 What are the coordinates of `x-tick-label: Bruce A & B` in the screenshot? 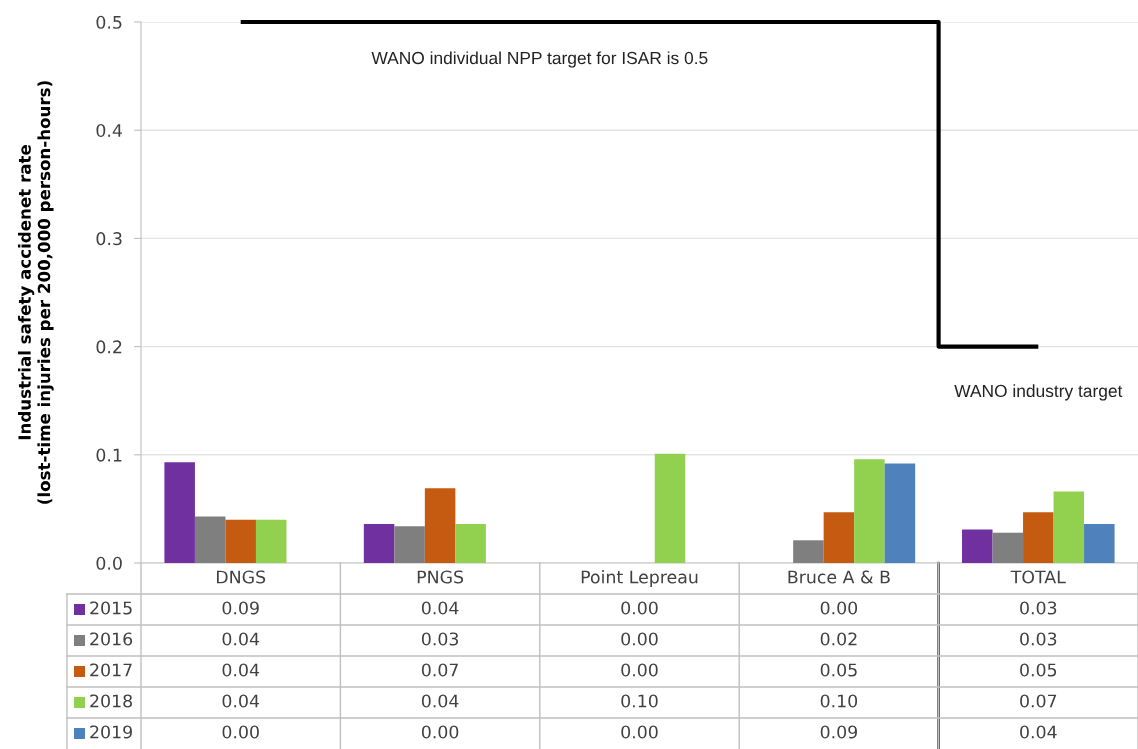 It's located at (839, 577).